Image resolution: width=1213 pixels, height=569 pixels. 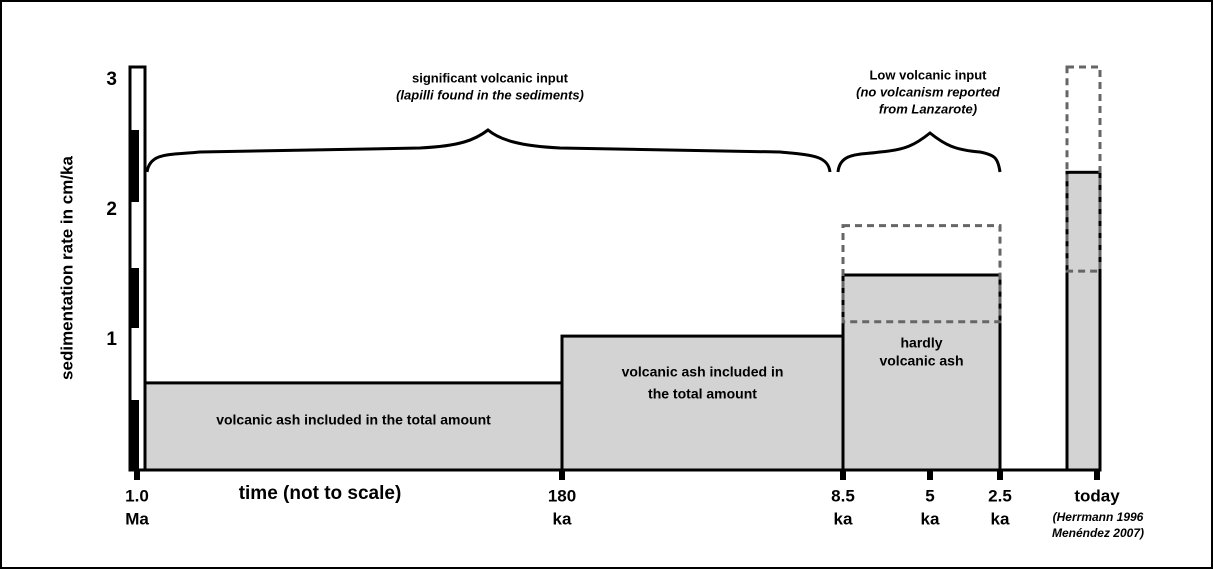 What do you see at coordinates (928, 91) in the screenshot?
I see `annotation: (no volcanism reported` at bounding box center [928, 91].